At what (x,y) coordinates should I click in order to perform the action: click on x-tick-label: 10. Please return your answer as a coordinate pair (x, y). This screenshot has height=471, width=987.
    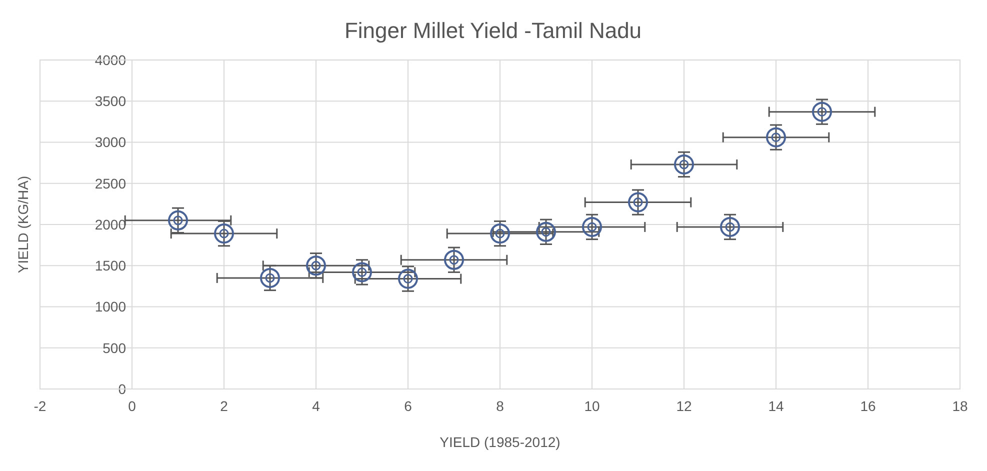
    Looking at the image, I should click on (592, 406).